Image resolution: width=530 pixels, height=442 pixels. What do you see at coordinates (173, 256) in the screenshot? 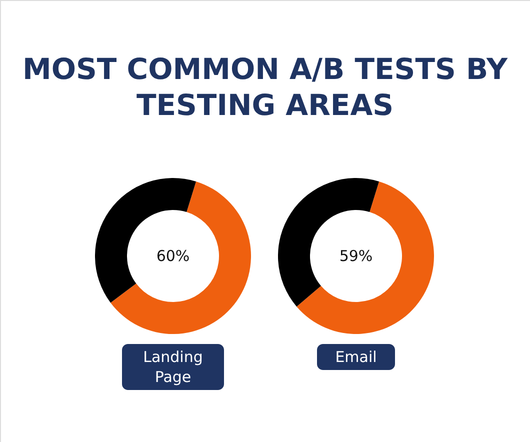
I see `text: 60%` at bounding box center [173, 256].